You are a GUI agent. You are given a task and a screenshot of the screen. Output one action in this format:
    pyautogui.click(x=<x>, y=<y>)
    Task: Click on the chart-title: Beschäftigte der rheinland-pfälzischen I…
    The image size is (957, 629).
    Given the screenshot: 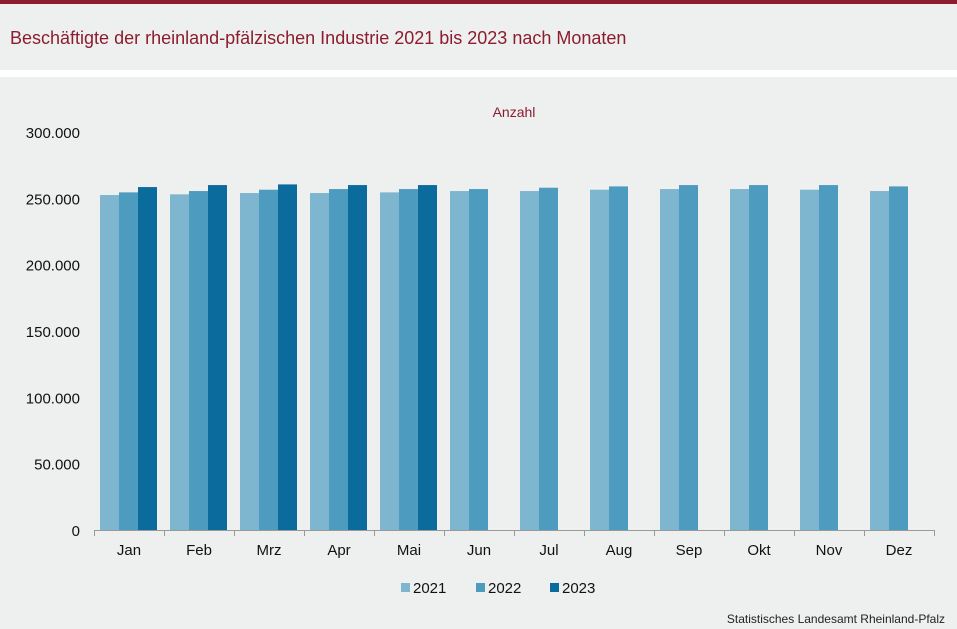 What is the action you would take?
    pyautogui.click(x=318, y=38)
    